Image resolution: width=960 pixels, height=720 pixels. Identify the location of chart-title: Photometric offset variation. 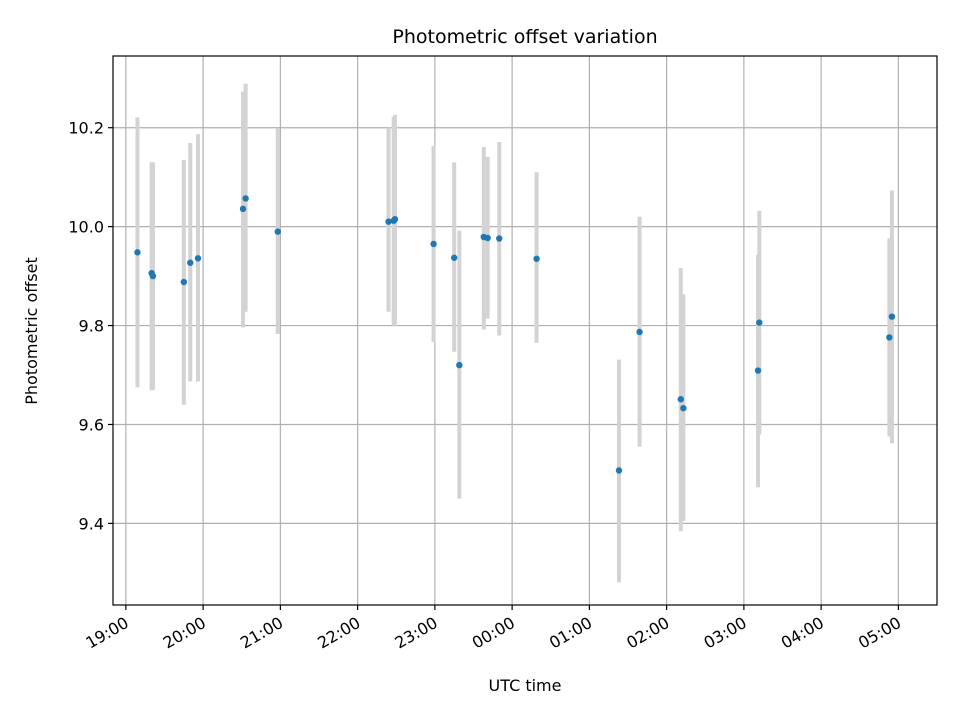
(524, 37).